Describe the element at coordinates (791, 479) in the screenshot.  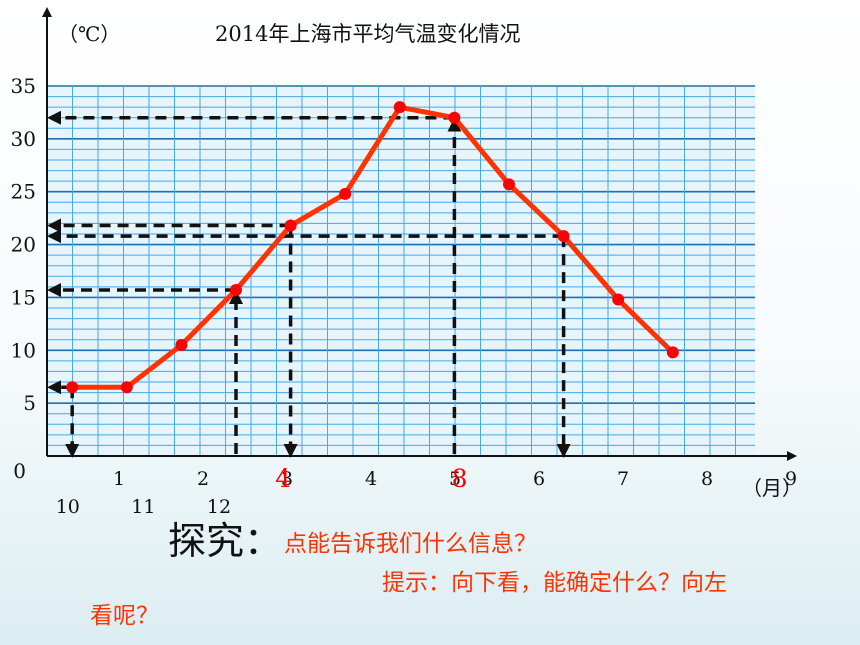
I see `x-tick-label: 9` at that location.